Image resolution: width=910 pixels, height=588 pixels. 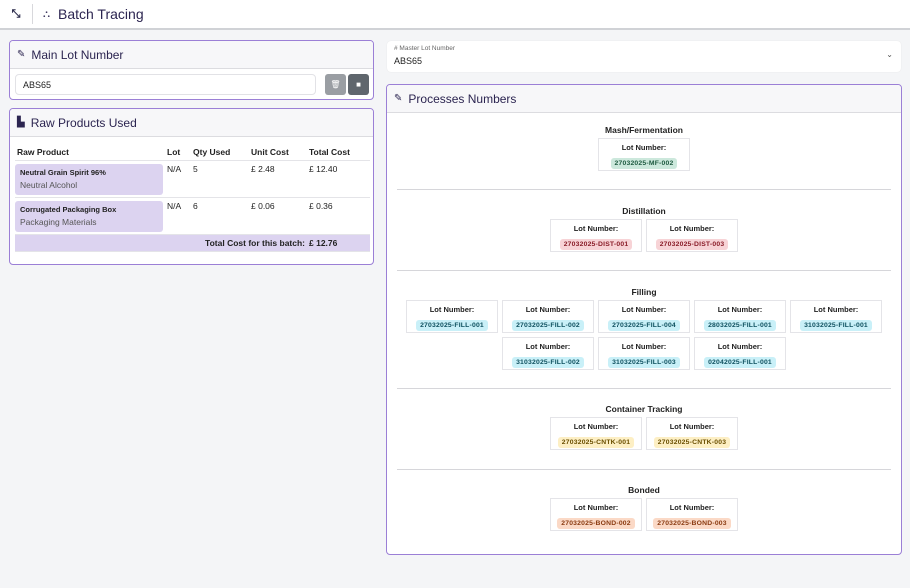 What do you see at coordinates (455, 15) in the screenshot?
I see `top-bar: ⤡ ⛬ Batch Tracing` at bounding box center [455, 15].